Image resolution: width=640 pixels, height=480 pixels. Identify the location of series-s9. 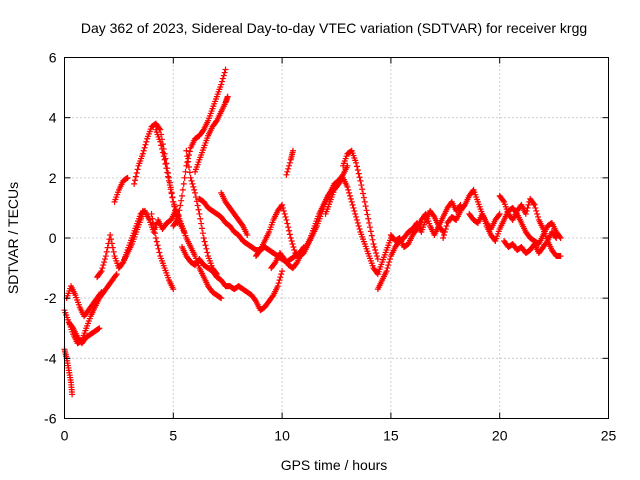
(188, 214).